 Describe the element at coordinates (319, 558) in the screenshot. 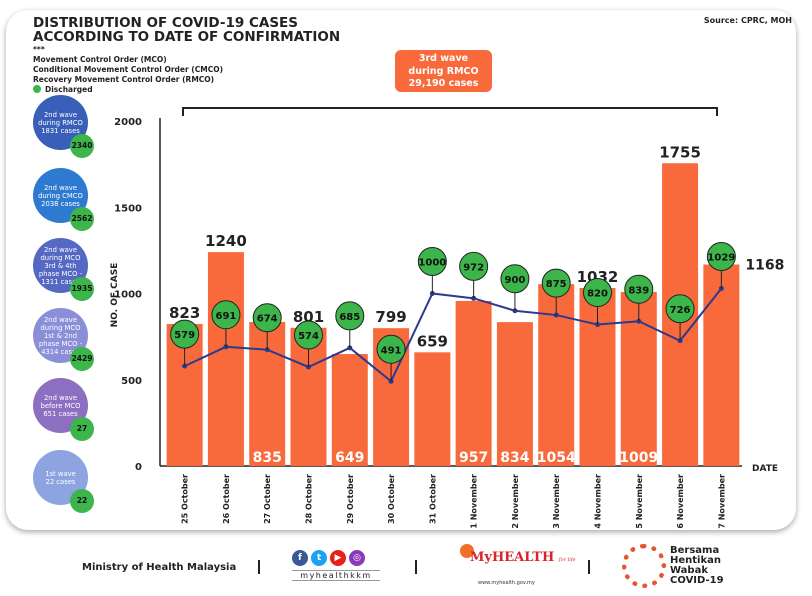

I see `twitter-icon: t` at that location.